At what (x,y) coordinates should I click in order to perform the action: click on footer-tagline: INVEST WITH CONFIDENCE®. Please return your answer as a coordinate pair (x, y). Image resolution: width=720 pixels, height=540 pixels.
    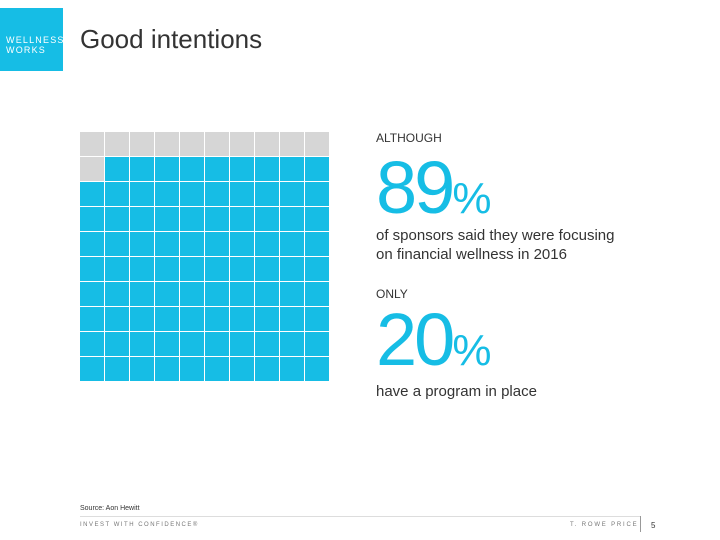
    Looking at the image, I should click on (139, 525).